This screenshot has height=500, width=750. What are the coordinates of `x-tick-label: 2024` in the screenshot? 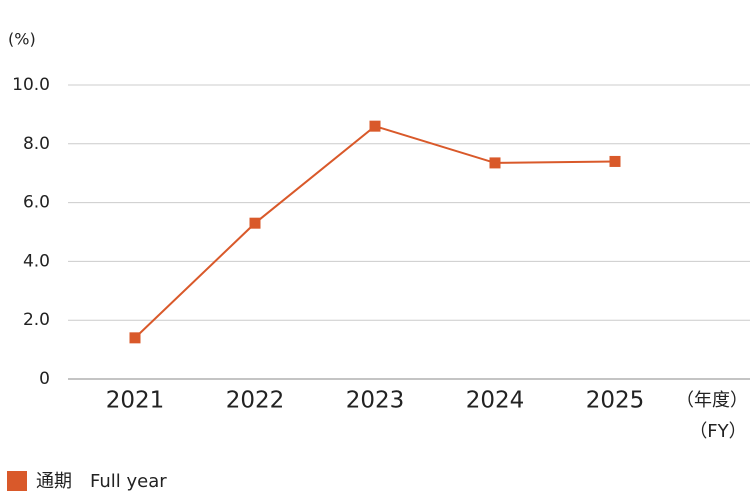 It's located at (495, 401).